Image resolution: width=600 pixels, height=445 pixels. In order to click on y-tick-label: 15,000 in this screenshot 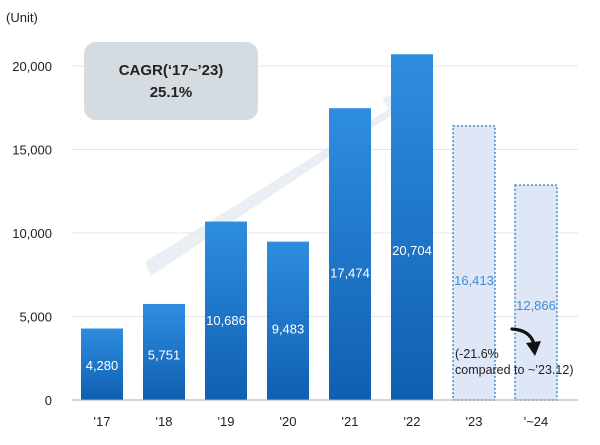, I will do `click(32, 150)`.